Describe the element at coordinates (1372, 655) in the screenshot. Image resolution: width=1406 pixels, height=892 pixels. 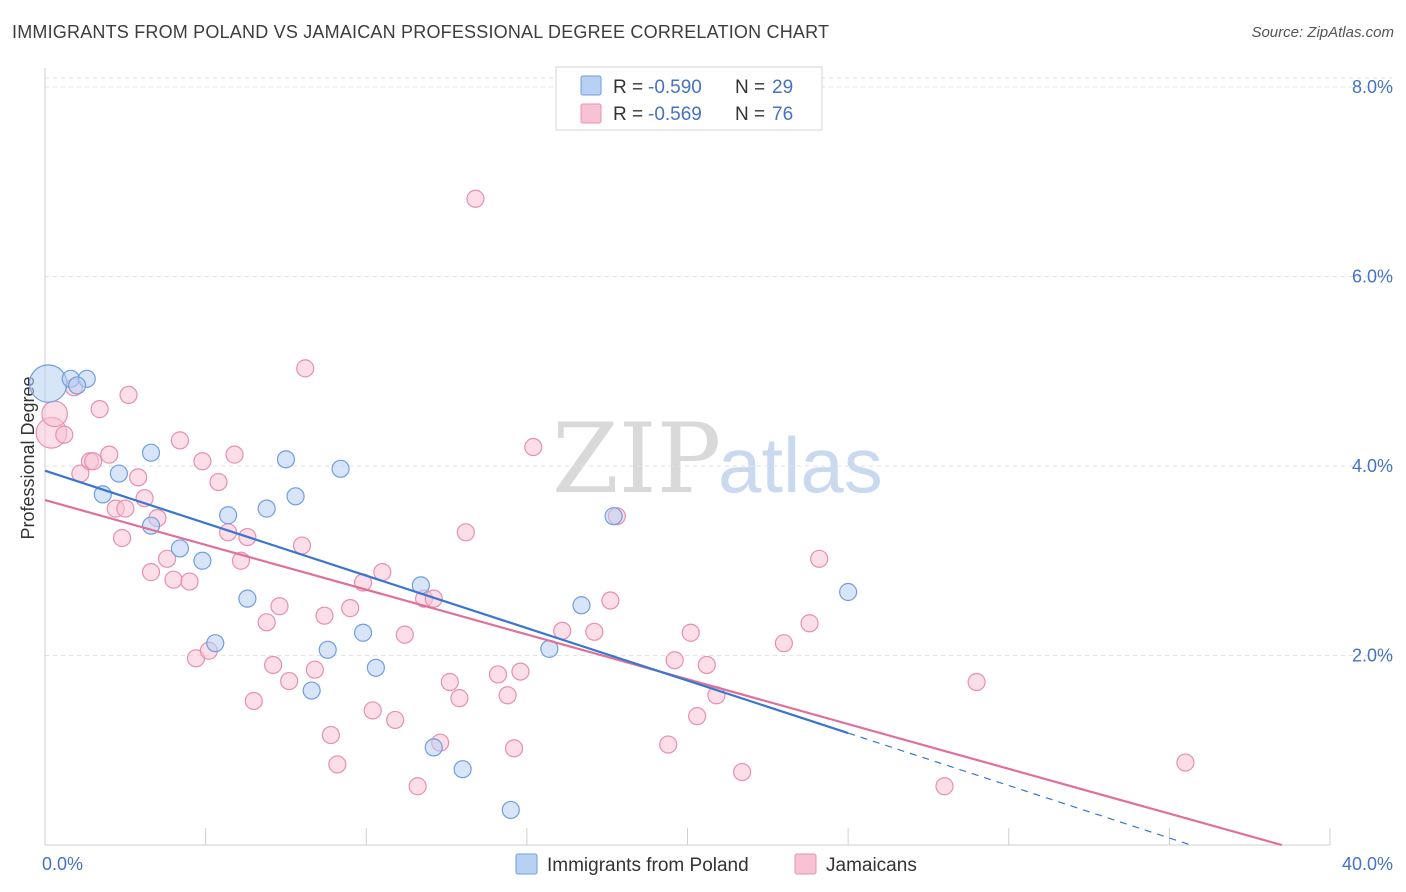
I see `y-tick-label: 2.0%` at that location.